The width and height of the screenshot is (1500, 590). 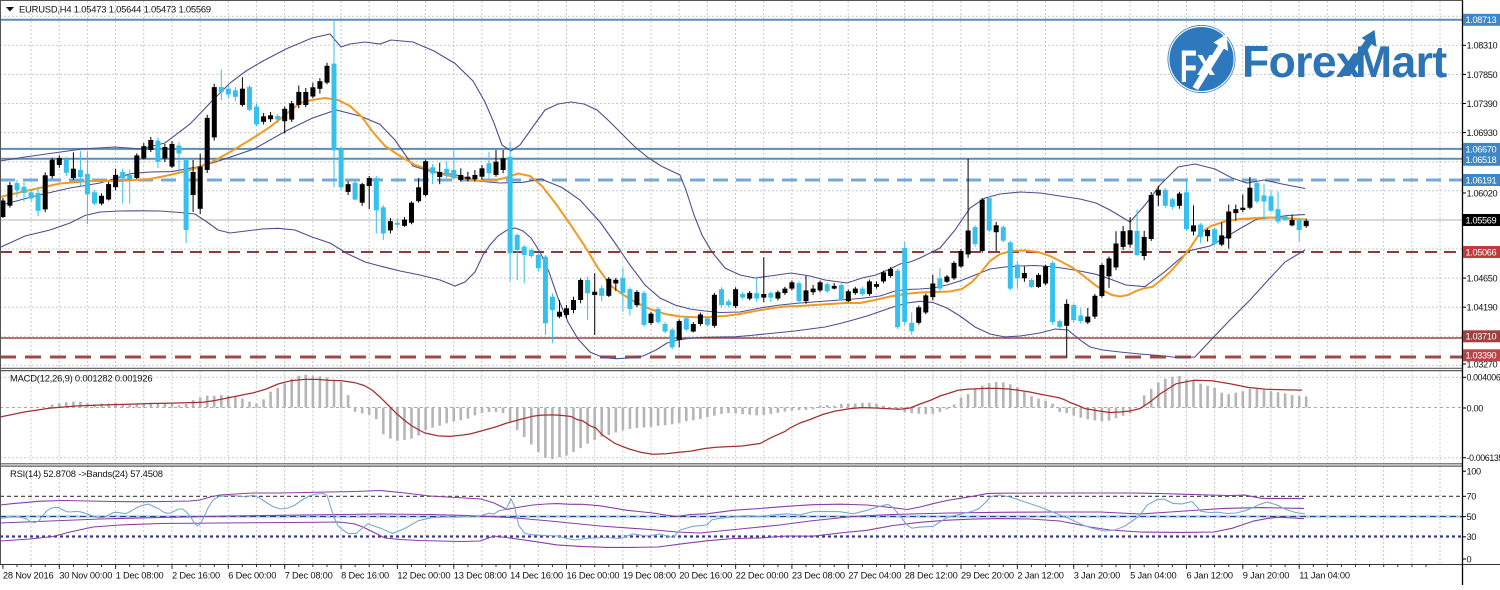 I want to click on svg-text: 1 Dec 08:00, so click(x=140, y=576).